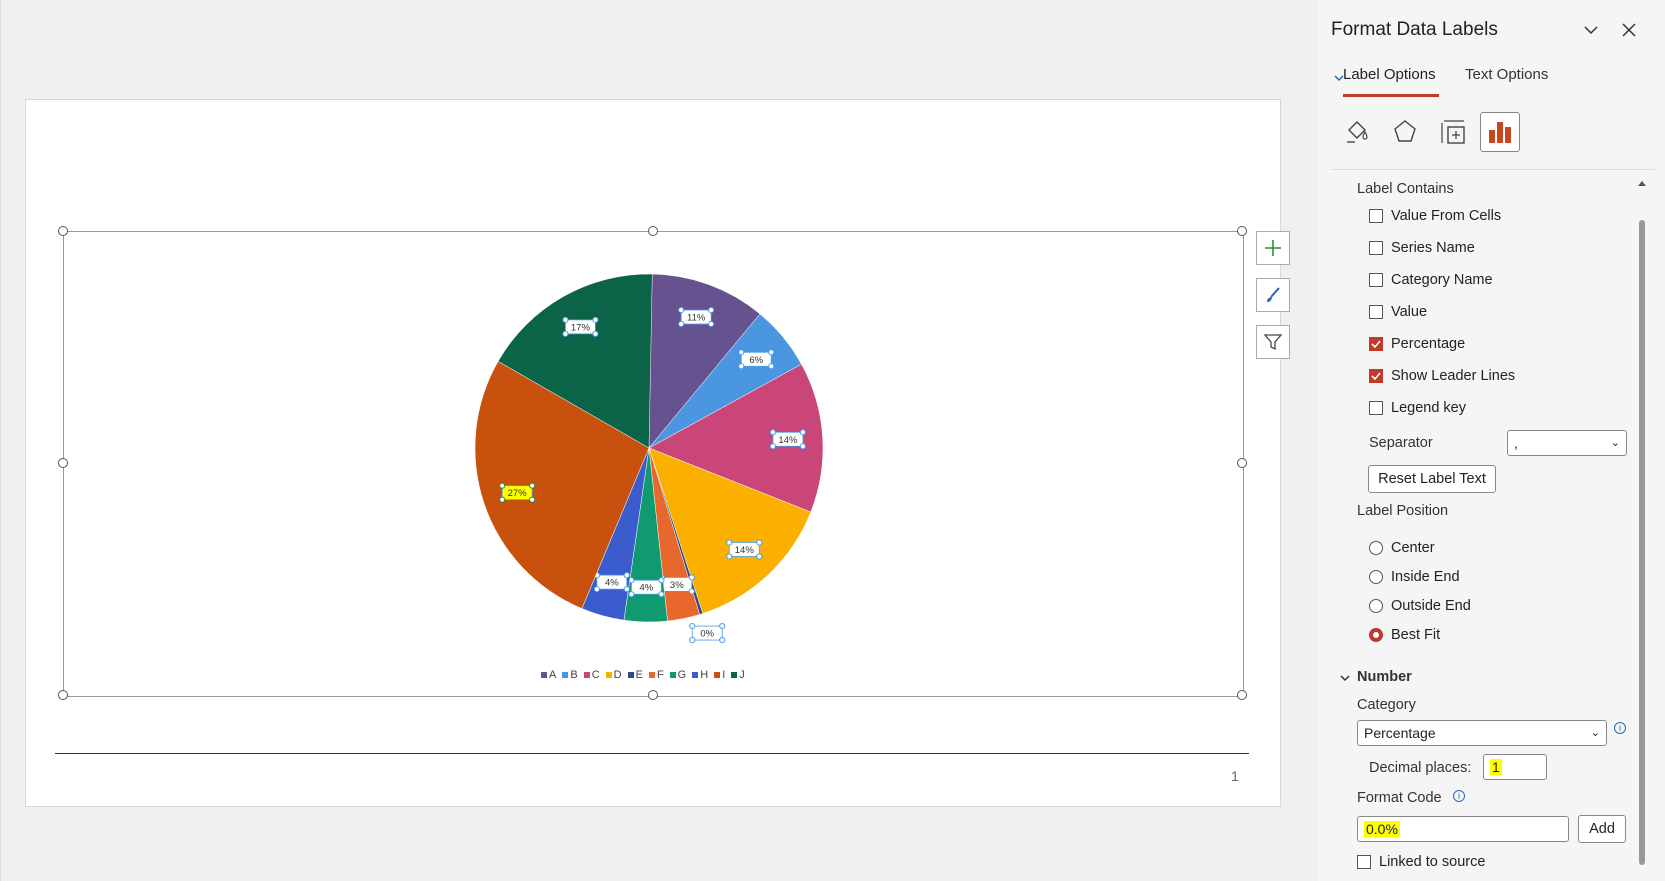 This screenshot has height=881, width=1665. I want to click on category-dropdown: Percentage ⌄, so click(1482, 733).